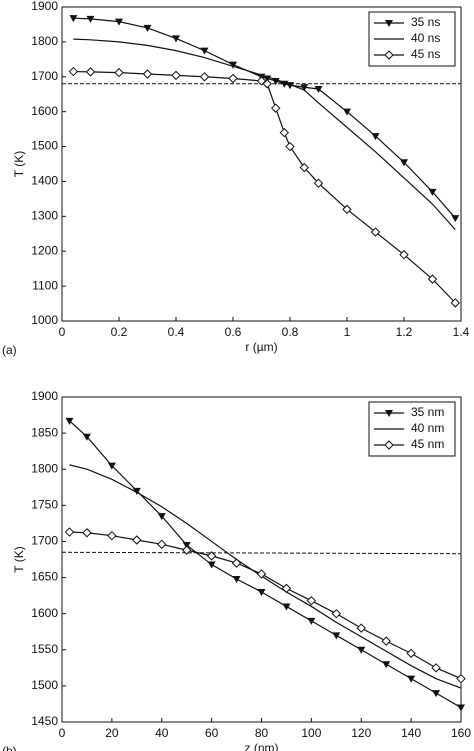 The width and height of the screenshot is (474, 751). Describe the element at coordinates (44, 320) in the screenshot. I see `y-tick-label: 1000` at that location.